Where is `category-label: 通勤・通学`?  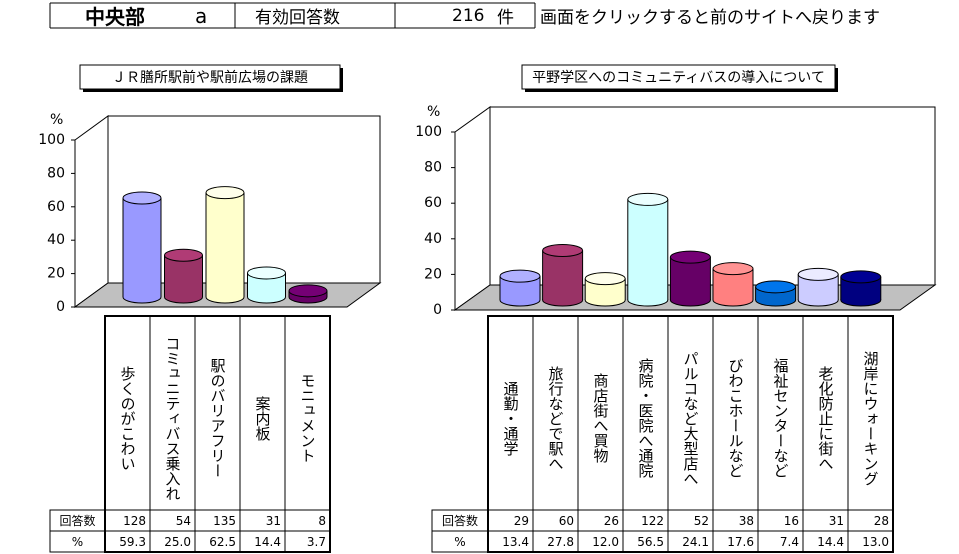 category-label: 通勤・通学 is located at coordinates (510, 418).